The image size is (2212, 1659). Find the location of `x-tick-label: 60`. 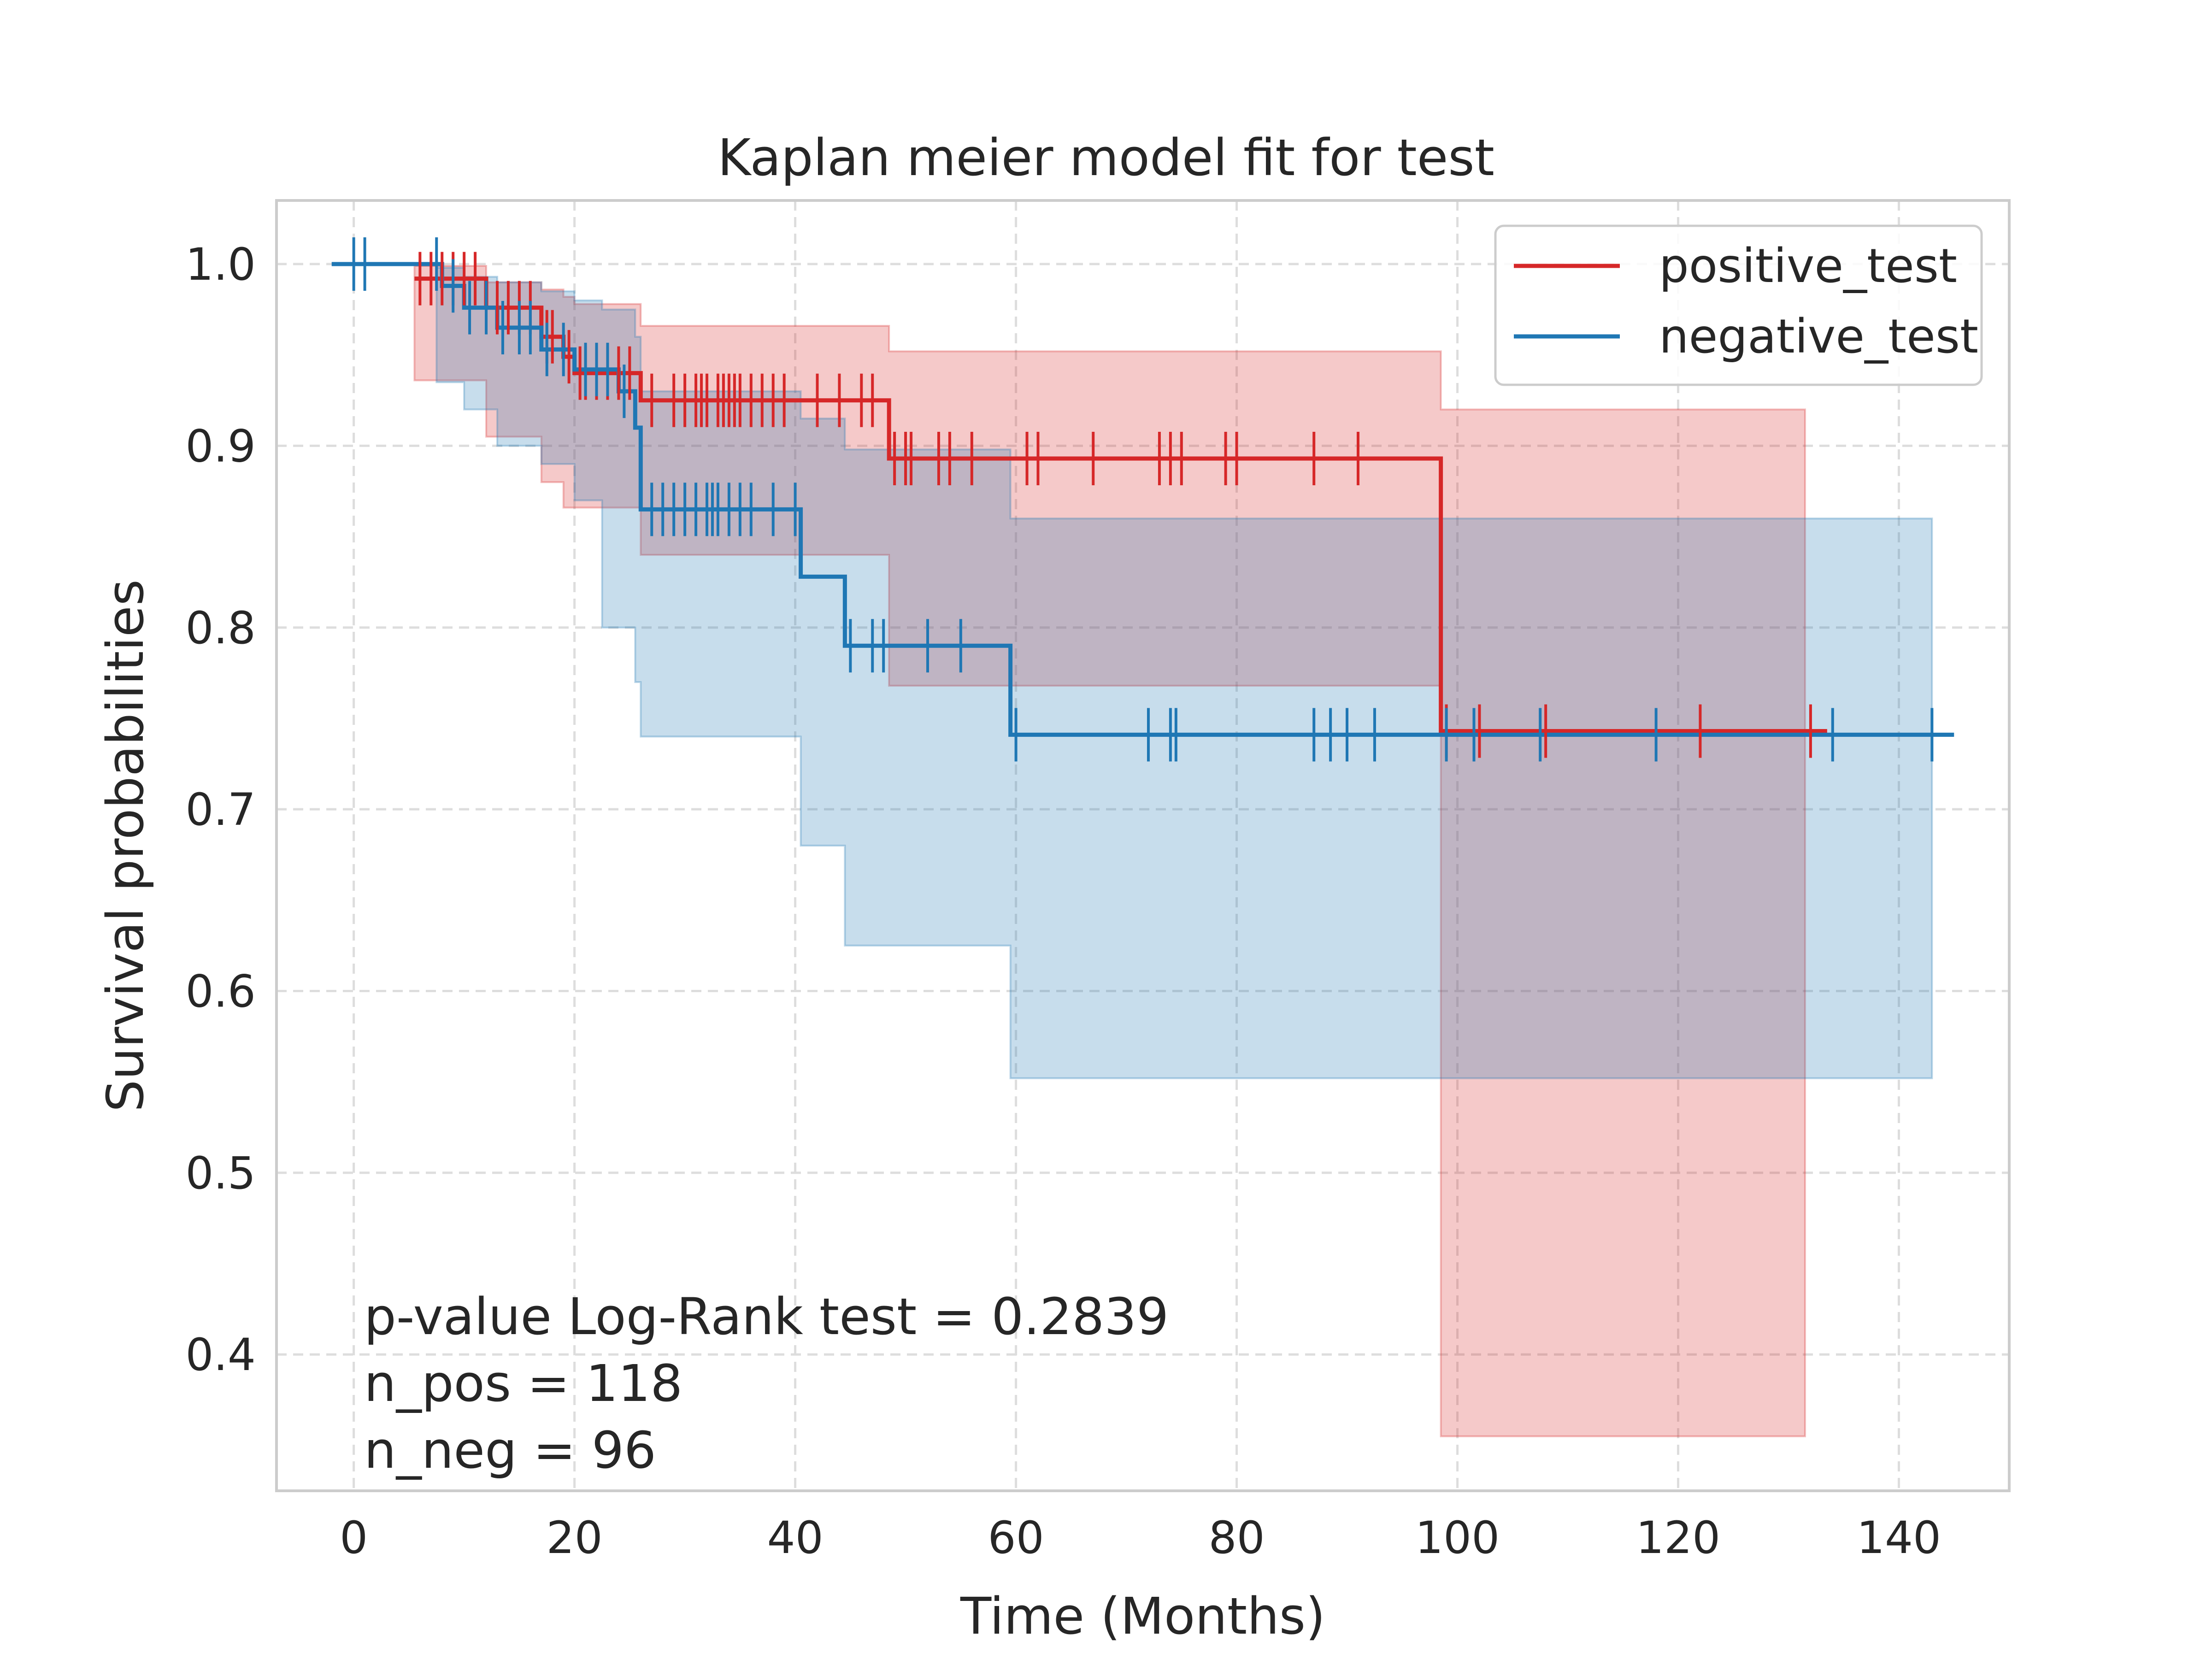

x-tick-label: 60 is located at coordinates (1016, 1538).